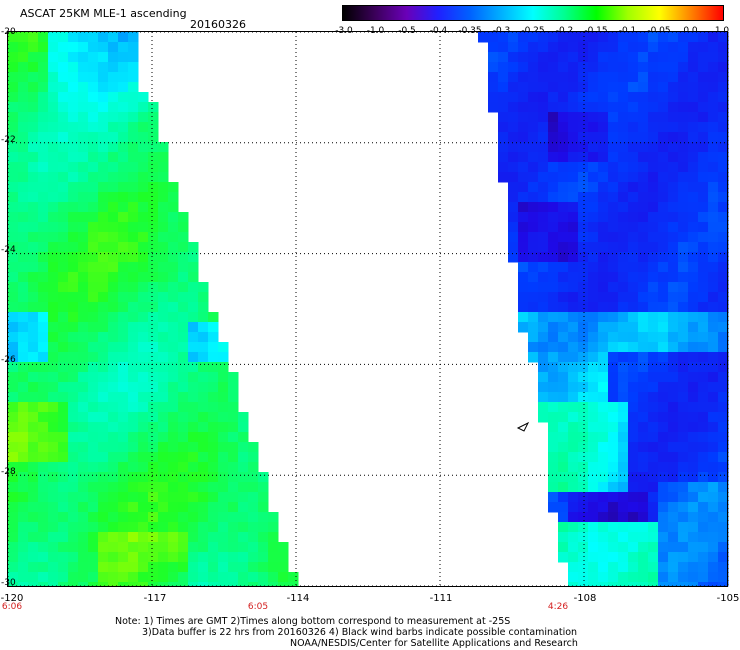 The width and height of the screenshot is (740, 650). Describe the element at coordinates (8, 250) in the screenshot. I see `lat-label-24: -24` at that location.